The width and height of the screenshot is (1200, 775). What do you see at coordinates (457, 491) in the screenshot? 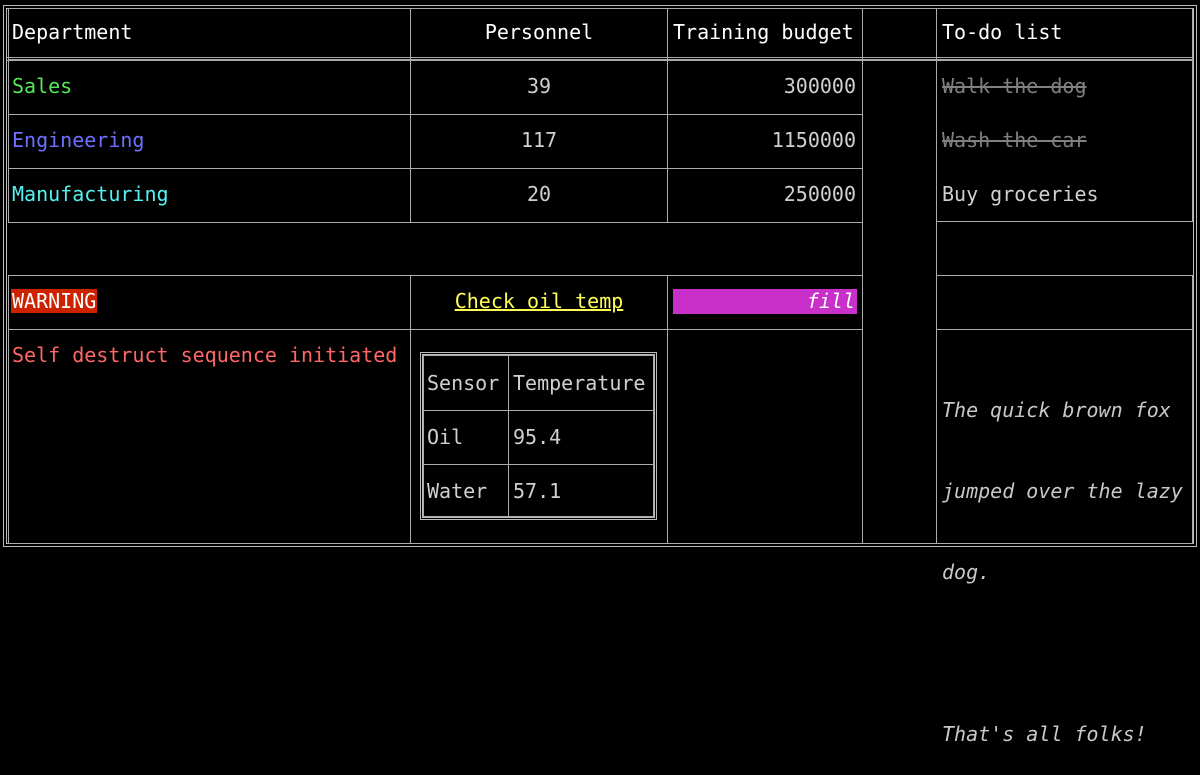
I see `sensor-name: Water` at bounding box center [457, 491].